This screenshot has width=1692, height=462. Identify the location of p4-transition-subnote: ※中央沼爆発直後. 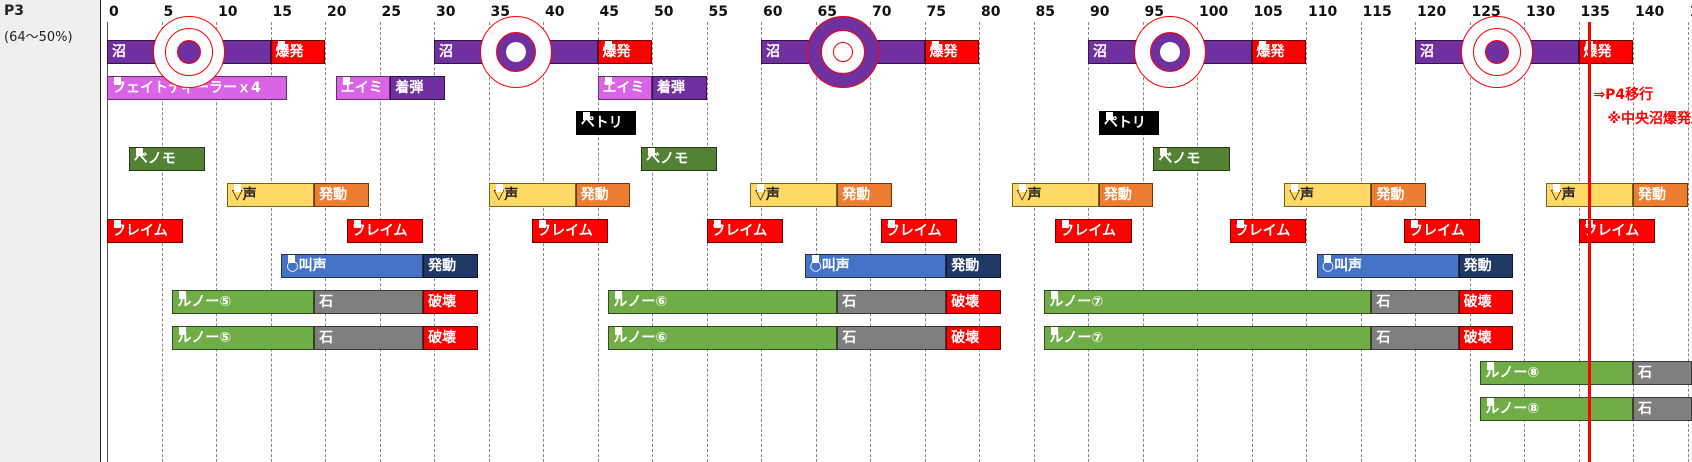
(1649, 119).